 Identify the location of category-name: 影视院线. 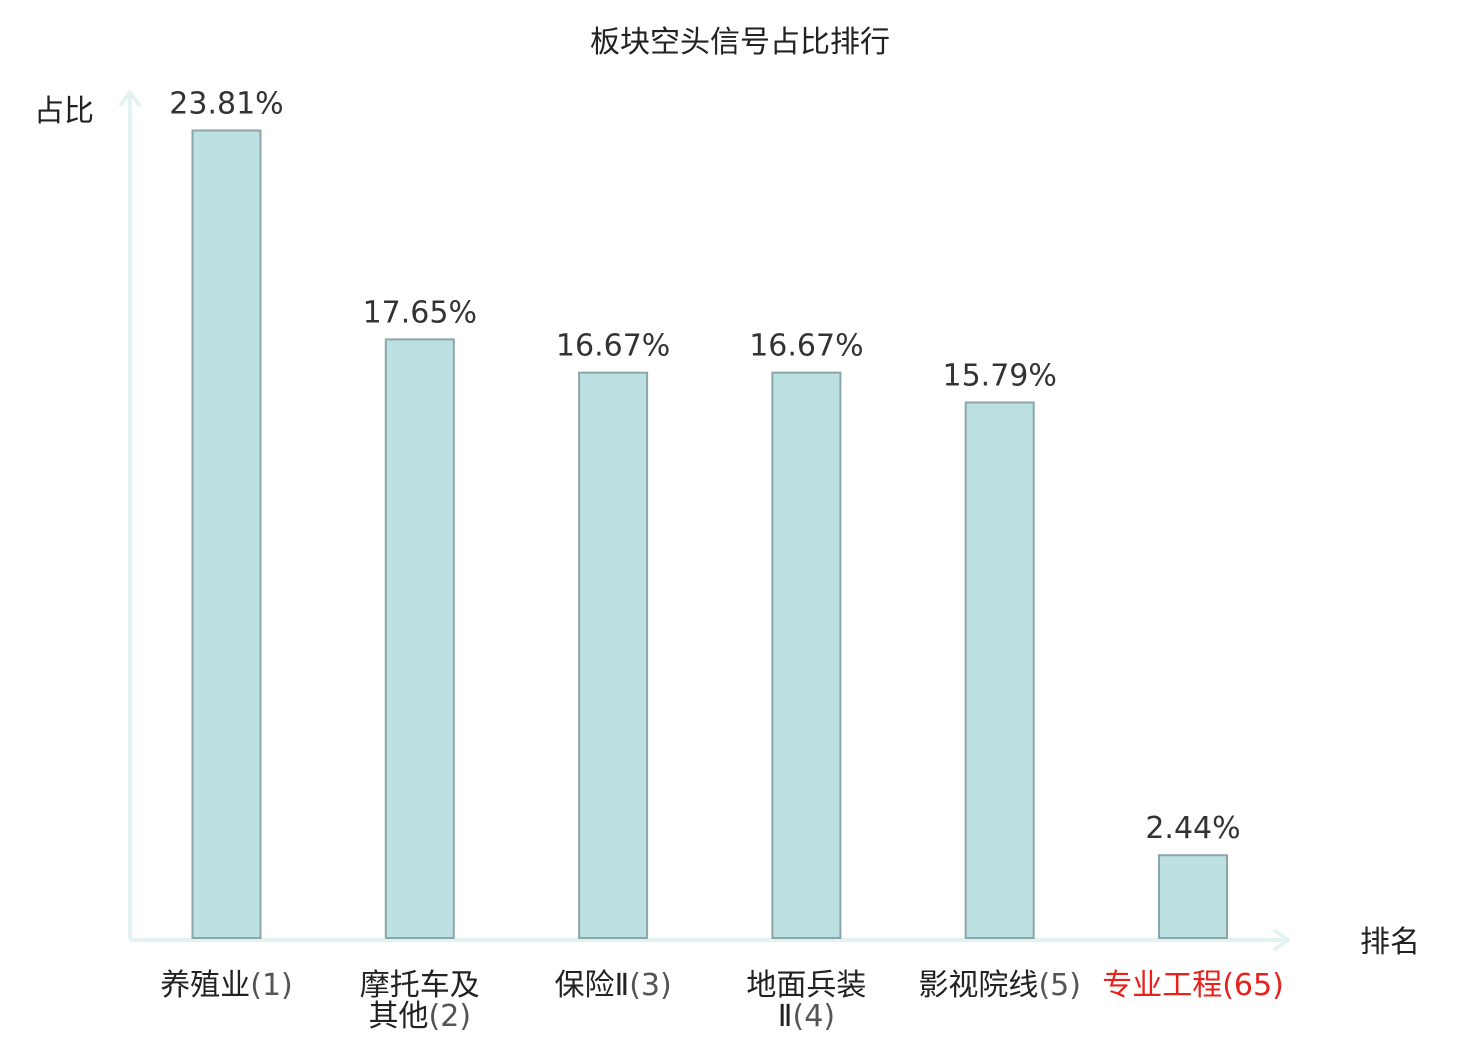
(978, 985).